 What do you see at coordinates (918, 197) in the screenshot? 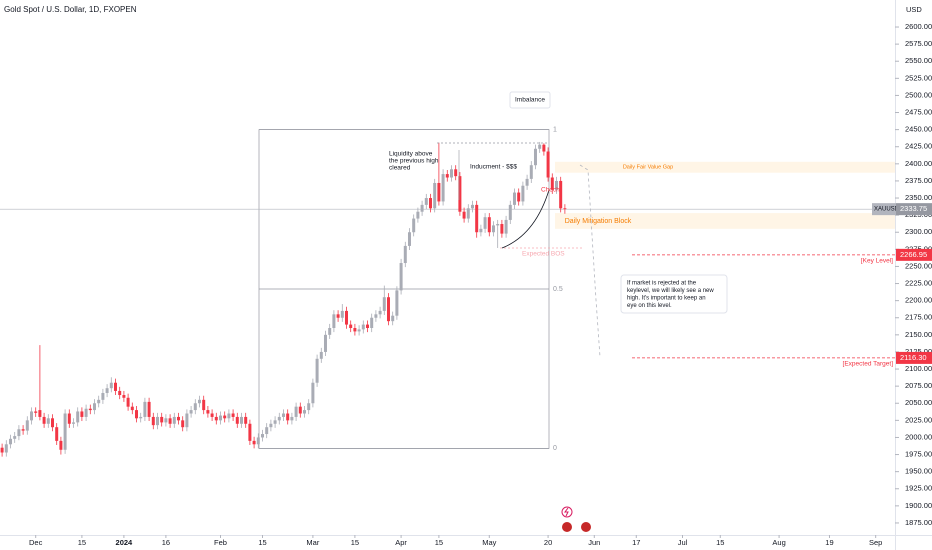
I see `y-tick-label: 2350.00` at bounding box center [918, 197].